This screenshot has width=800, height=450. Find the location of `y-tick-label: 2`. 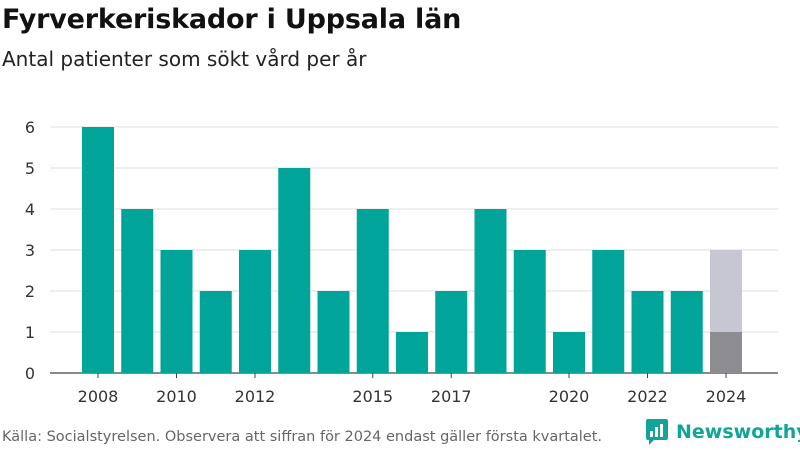

y-tick-label: 2 is located at coordinates (30, 291).